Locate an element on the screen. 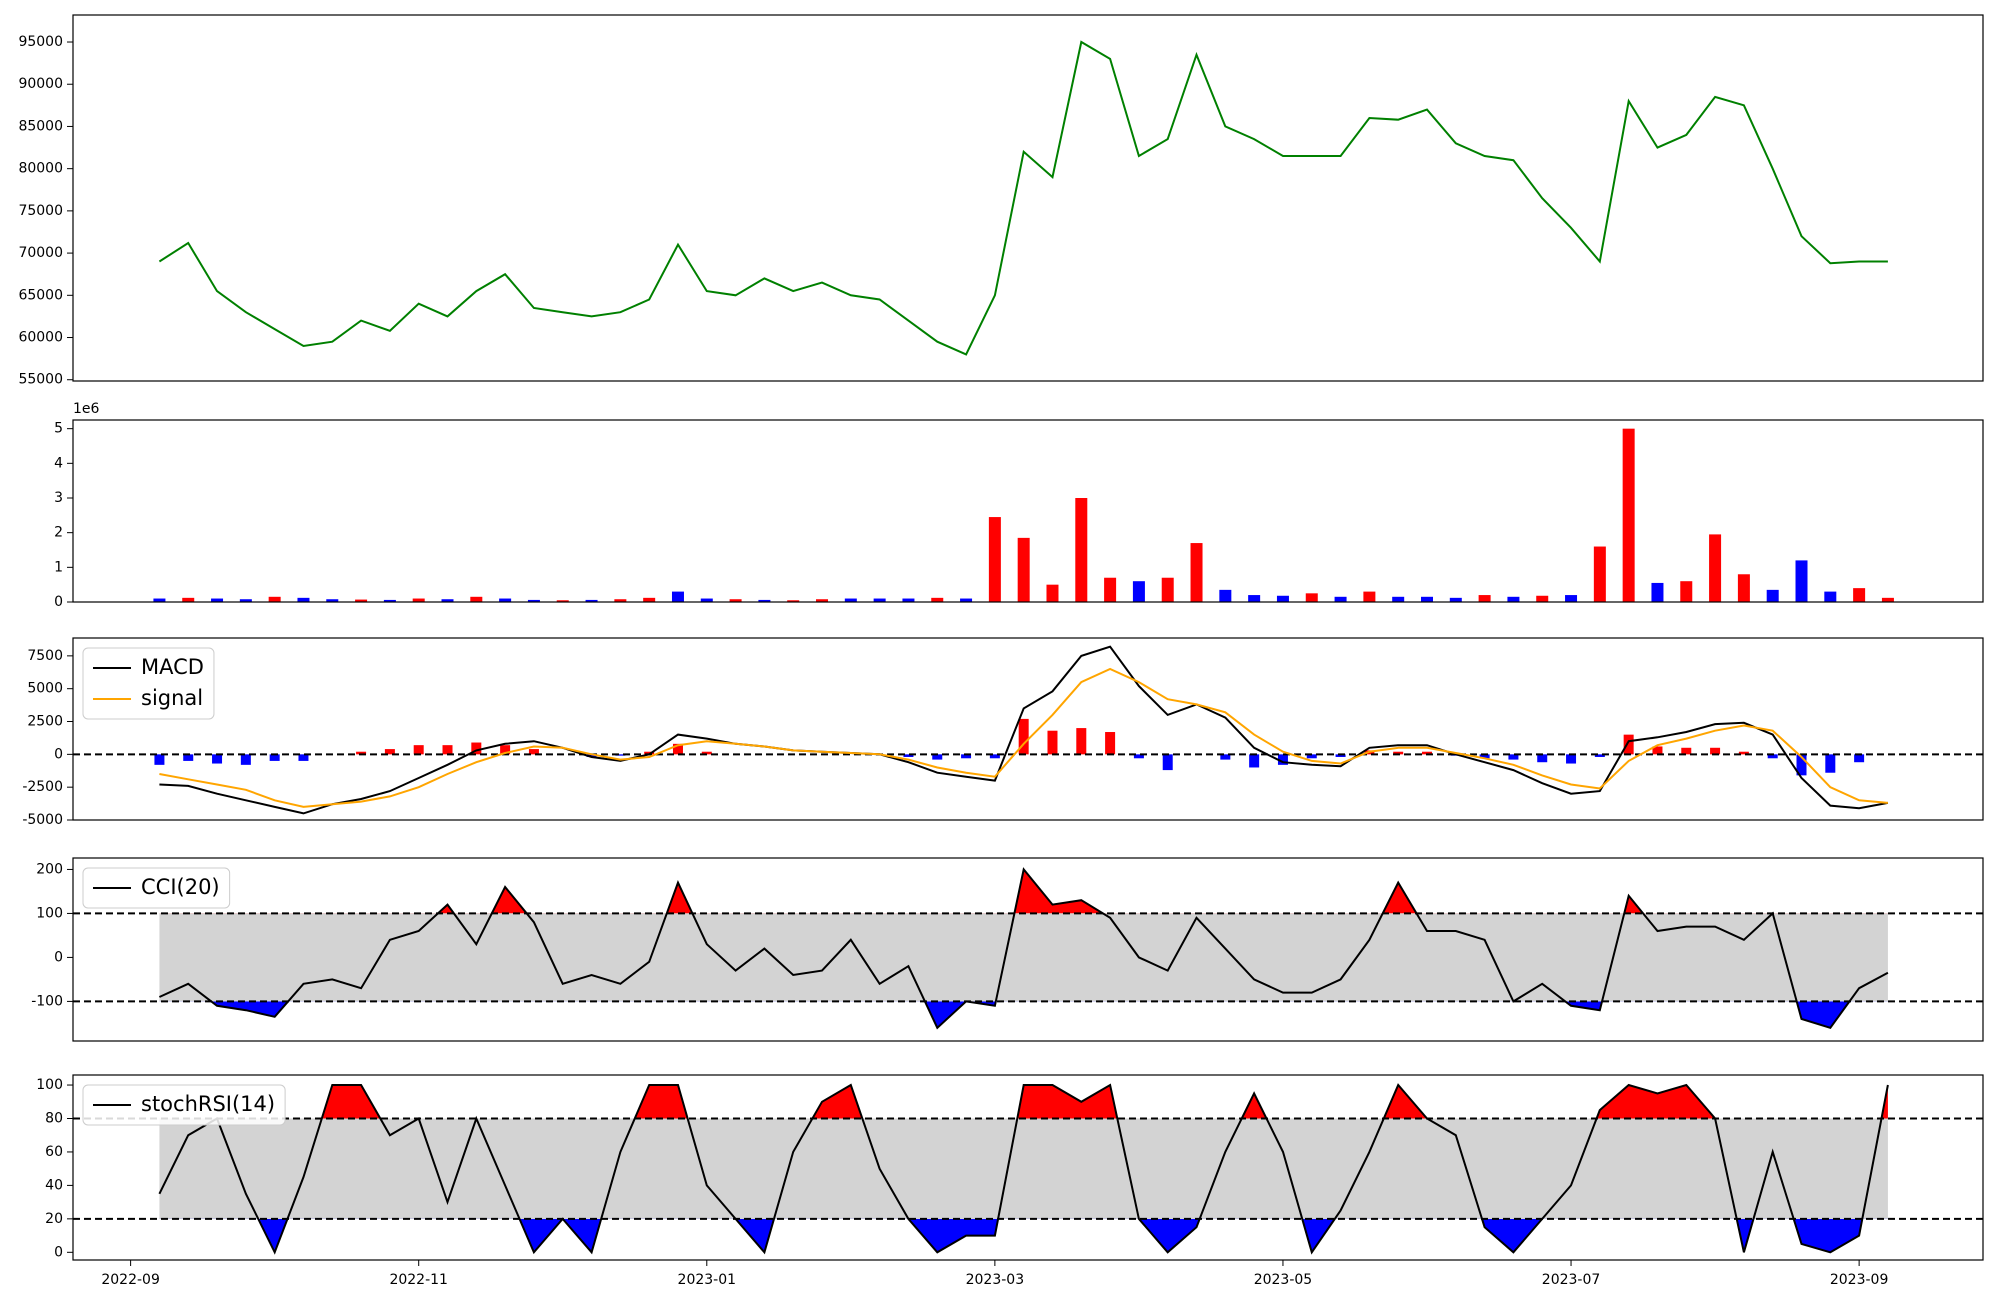 This screenshot has width=2000, height=1300. y-tick-label: 5000 is located at coordinates (45, 689).